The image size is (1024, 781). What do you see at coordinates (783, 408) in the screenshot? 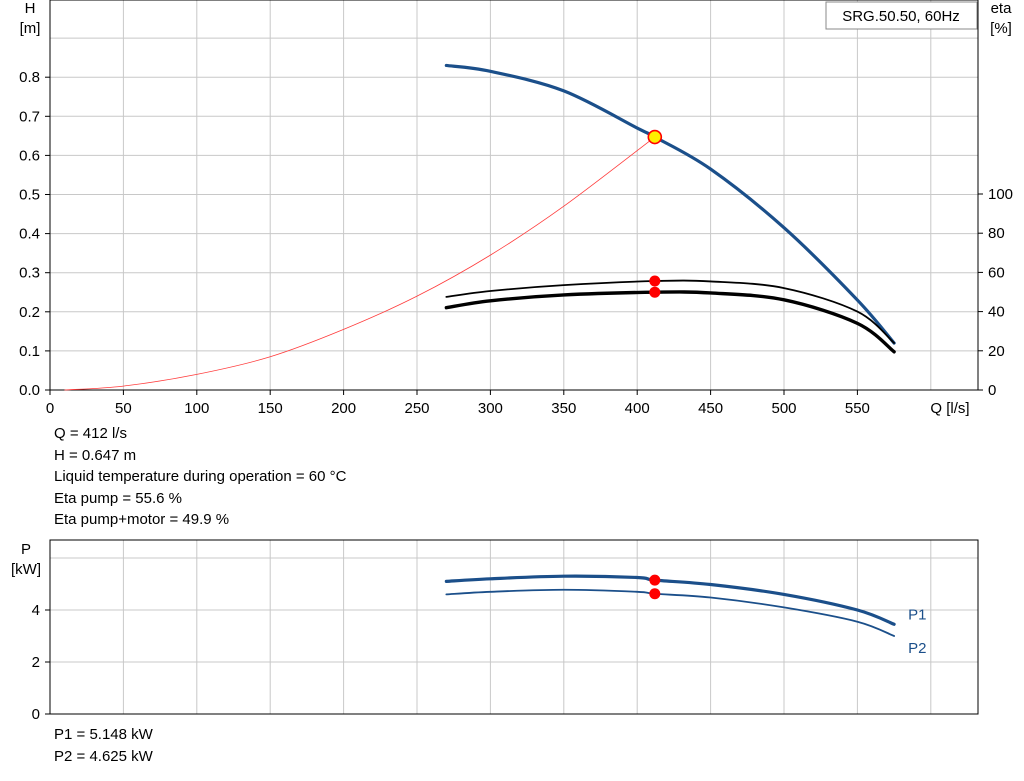
I see `x-tick-label: 500` at bounding box center [783, 408].